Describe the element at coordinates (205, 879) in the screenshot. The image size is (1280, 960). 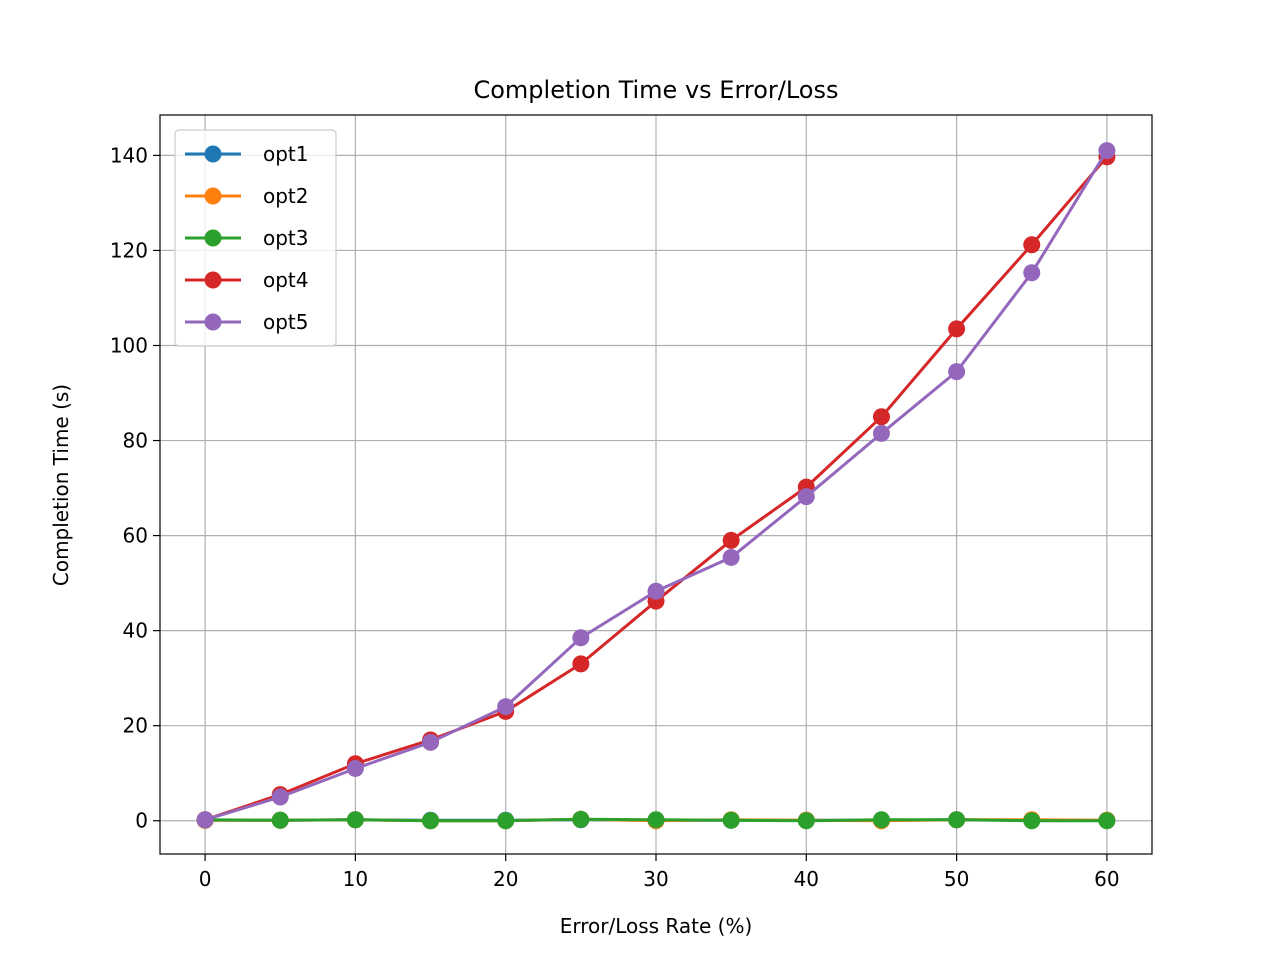
I see `x-tick-label: 0` at that location.